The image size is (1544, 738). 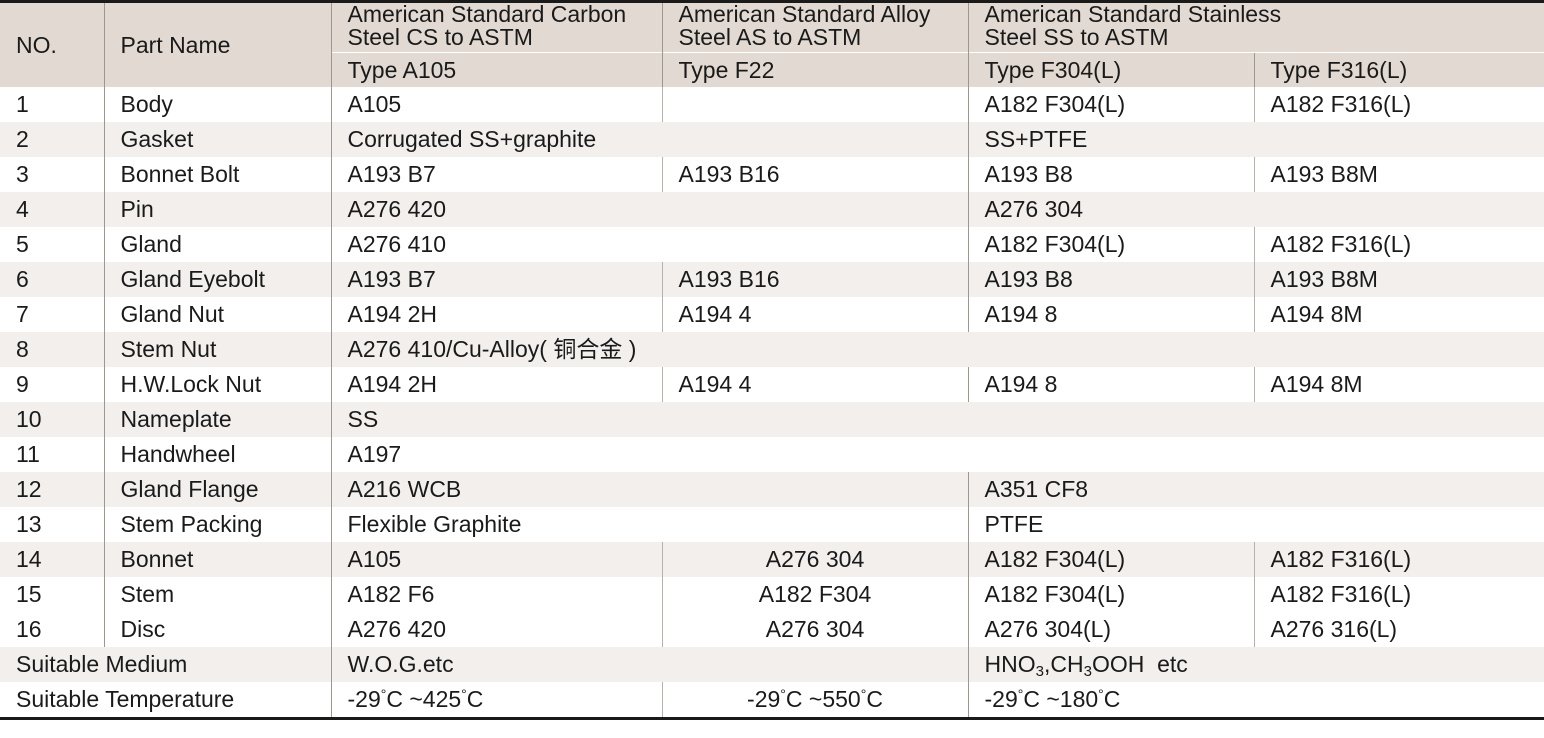 I want to click on row-no: 5, so click(x=22, y=244).